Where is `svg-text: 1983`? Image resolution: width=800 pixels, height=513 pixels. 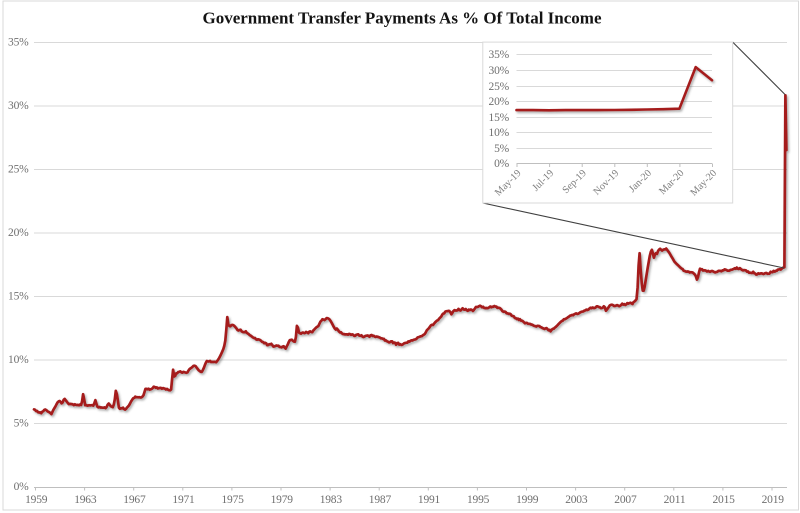 svg-text: 1983 is located at coordinates (331, 500).